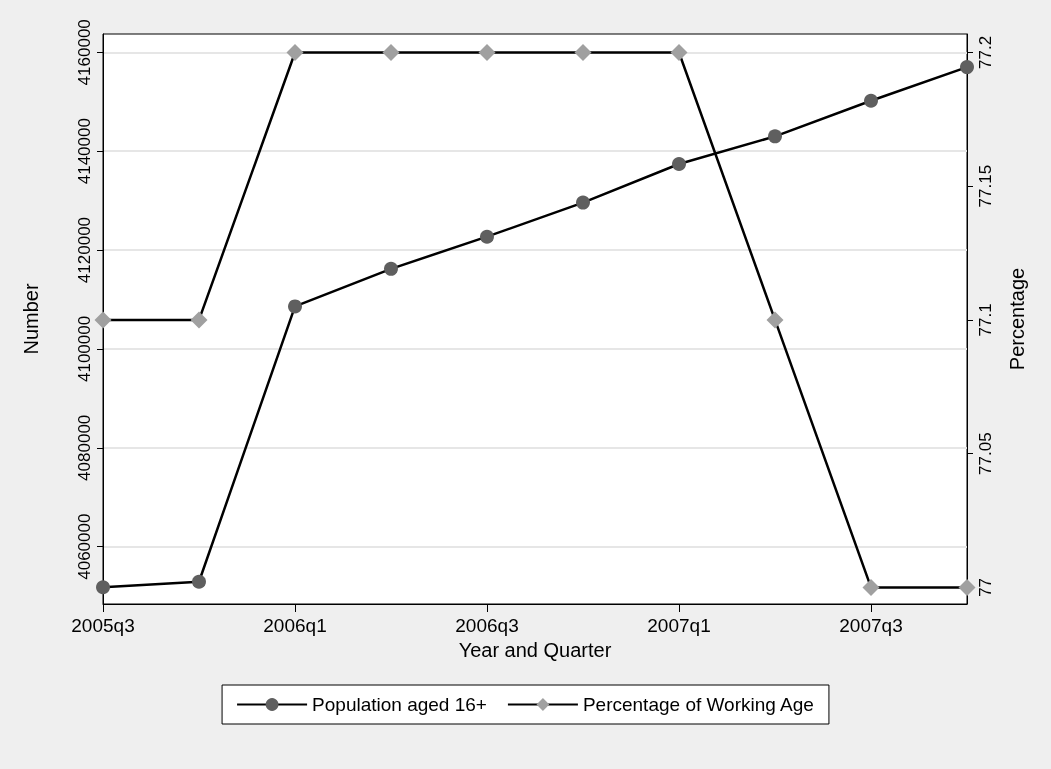 Image resolution: width=1051 pixels, height=769 pixels. Describe the element at coordinates (84, 546) in the screenshot. I see `y-tick-label: 4060000` at that location.